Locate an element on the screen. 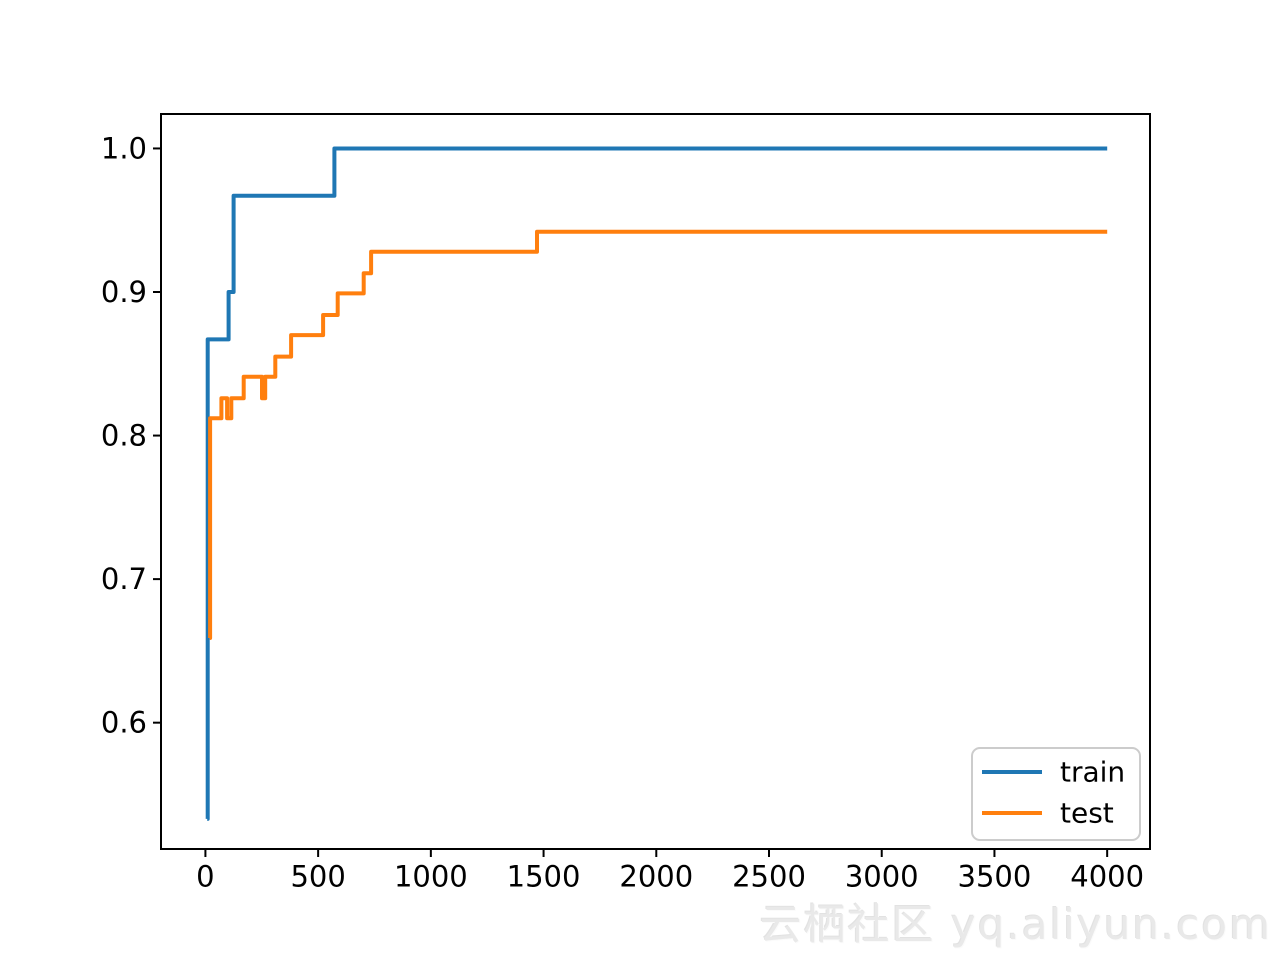  x-tick-label: 3500 is located at coordinates (995, 877).